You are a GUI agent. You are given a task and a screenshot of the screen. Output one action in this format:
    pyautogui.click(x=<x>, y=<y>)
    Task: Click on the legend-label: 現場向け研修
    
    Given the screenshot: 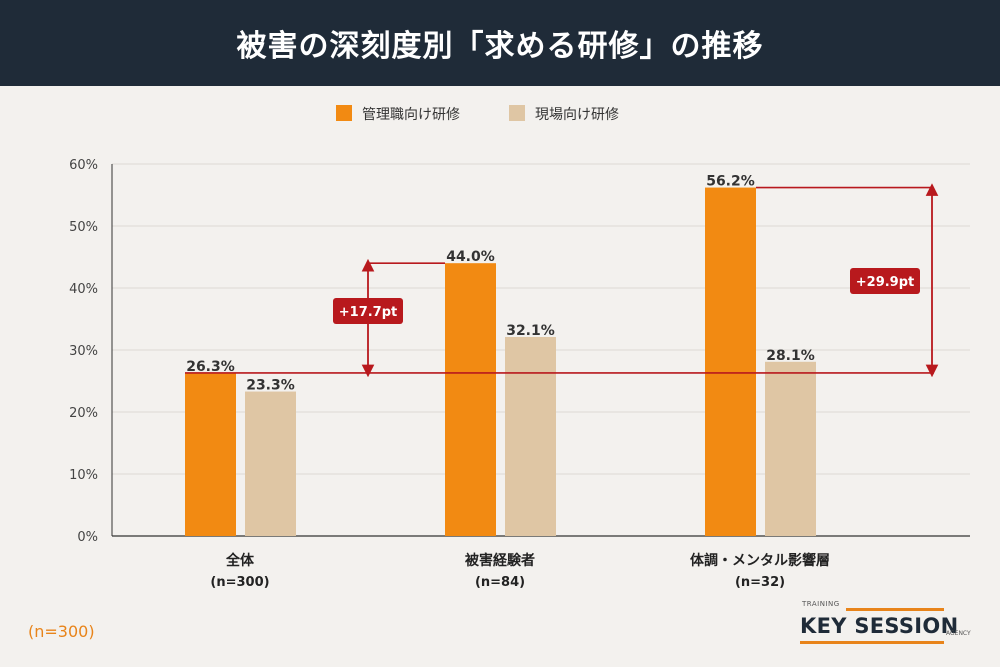 What is the action you would take?
    pyautogui.click(x=577, y=115)
    